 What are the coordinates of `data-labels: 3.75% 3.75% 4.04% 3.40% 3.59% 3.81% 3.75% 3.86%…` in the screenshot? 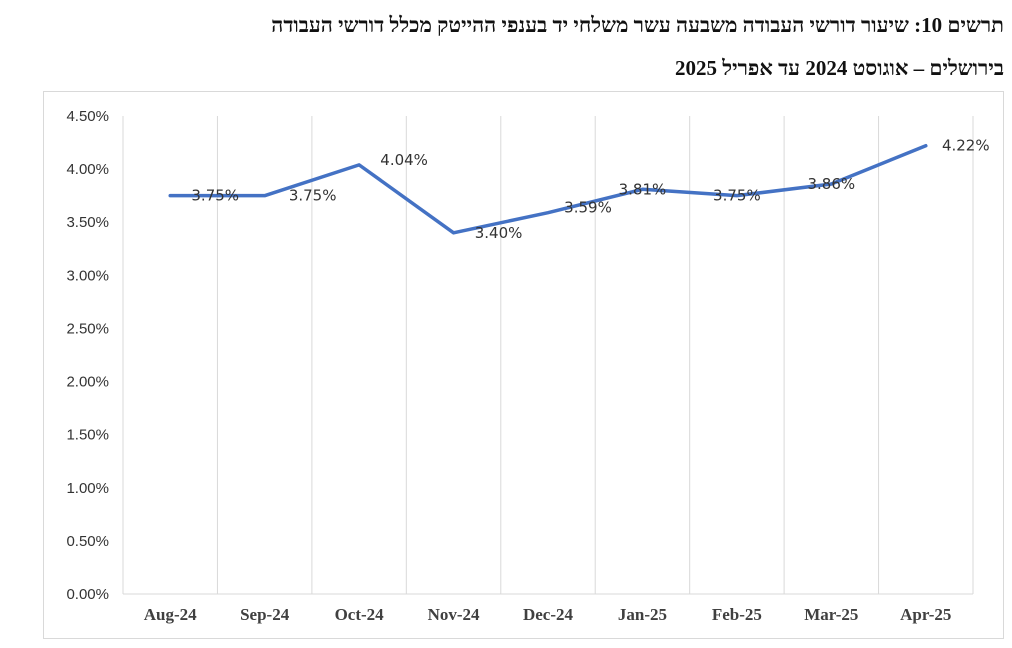 It's located at (590, 189).